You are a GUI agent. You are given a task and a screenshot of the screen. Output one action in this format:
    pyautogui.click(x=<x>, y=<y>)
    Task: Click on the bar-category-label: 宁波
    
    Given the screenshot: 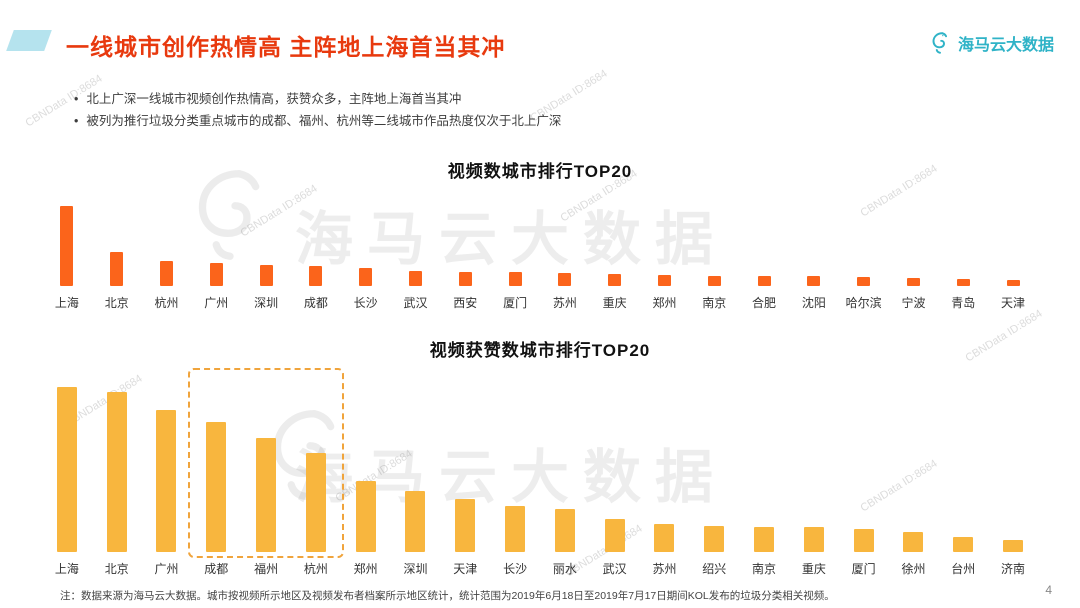 What is the action you would take?
    pyautogui.click(x=913, y=303)
    